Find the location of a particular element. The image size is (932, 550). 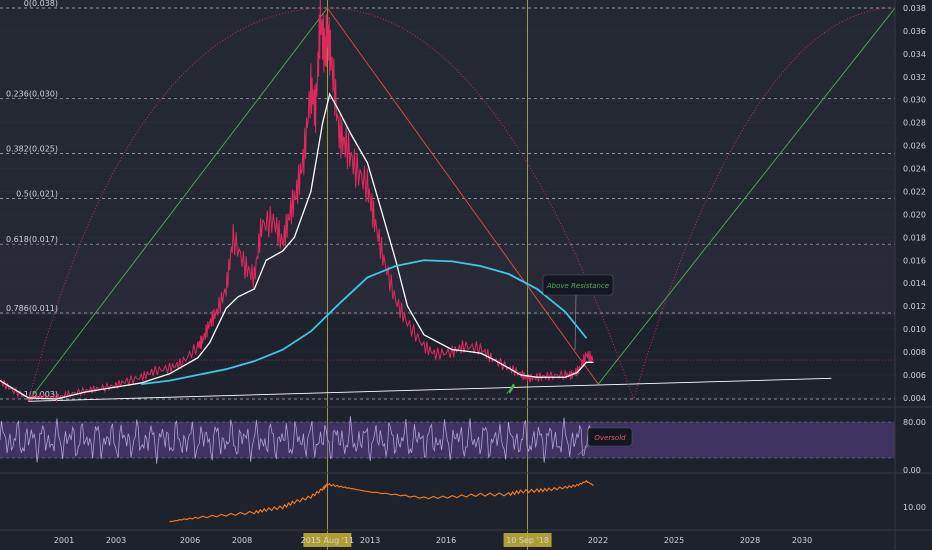

rsi-tick-label: 80.00 is located at coordinates (914, 422).